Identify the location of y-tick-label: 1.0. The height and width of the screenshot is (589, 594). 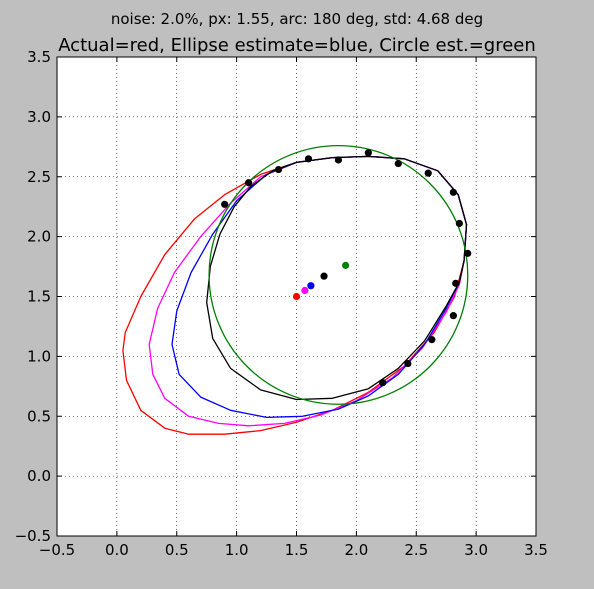
(39, 356).